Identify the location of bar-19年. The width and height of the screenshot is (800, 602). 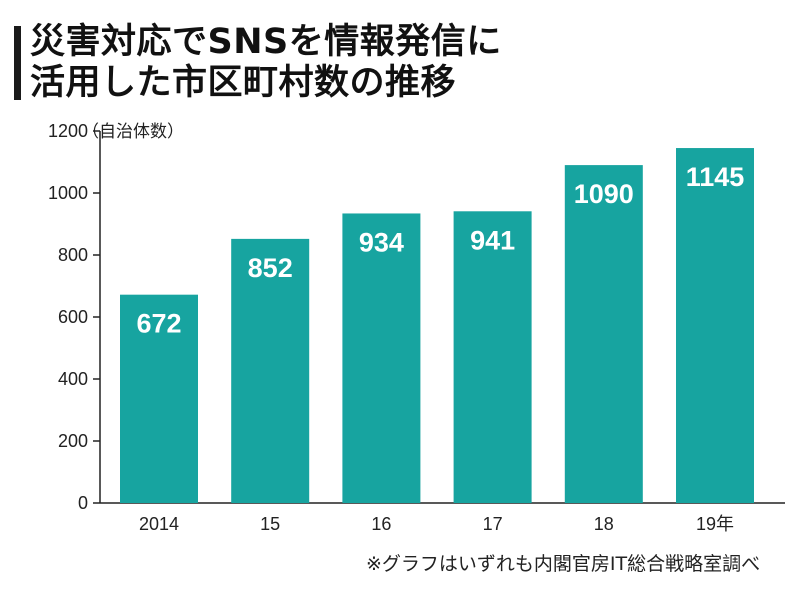
(715, 326).